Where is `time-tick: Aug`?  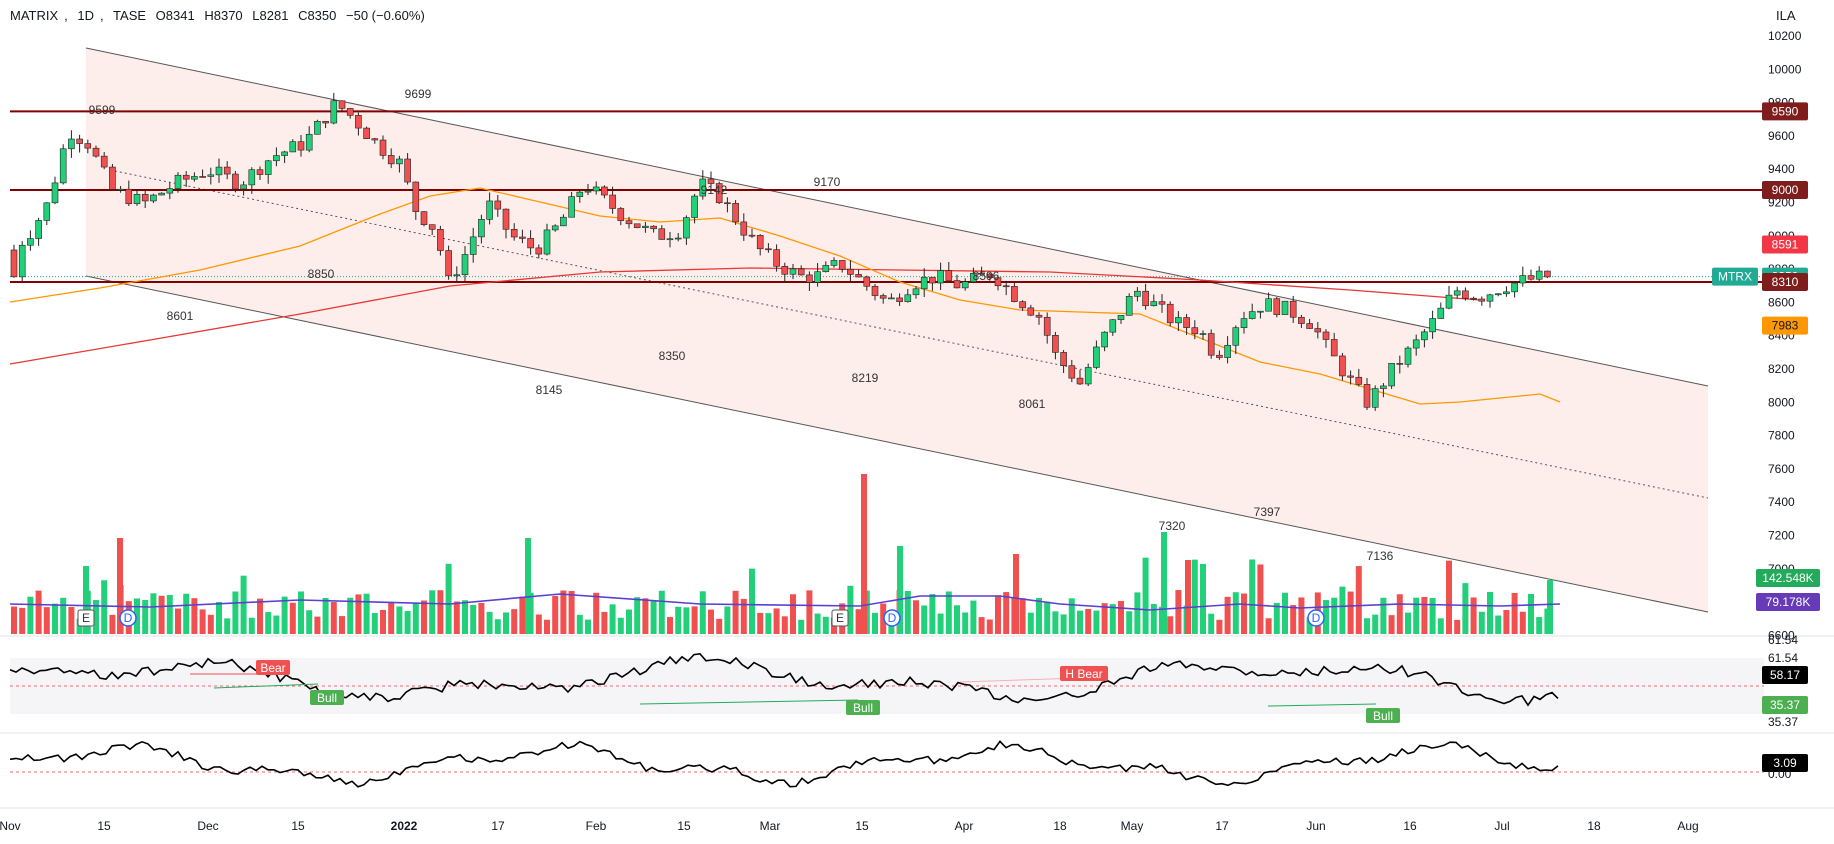 time-tick: Aug is located at coordinates (1687, 826).